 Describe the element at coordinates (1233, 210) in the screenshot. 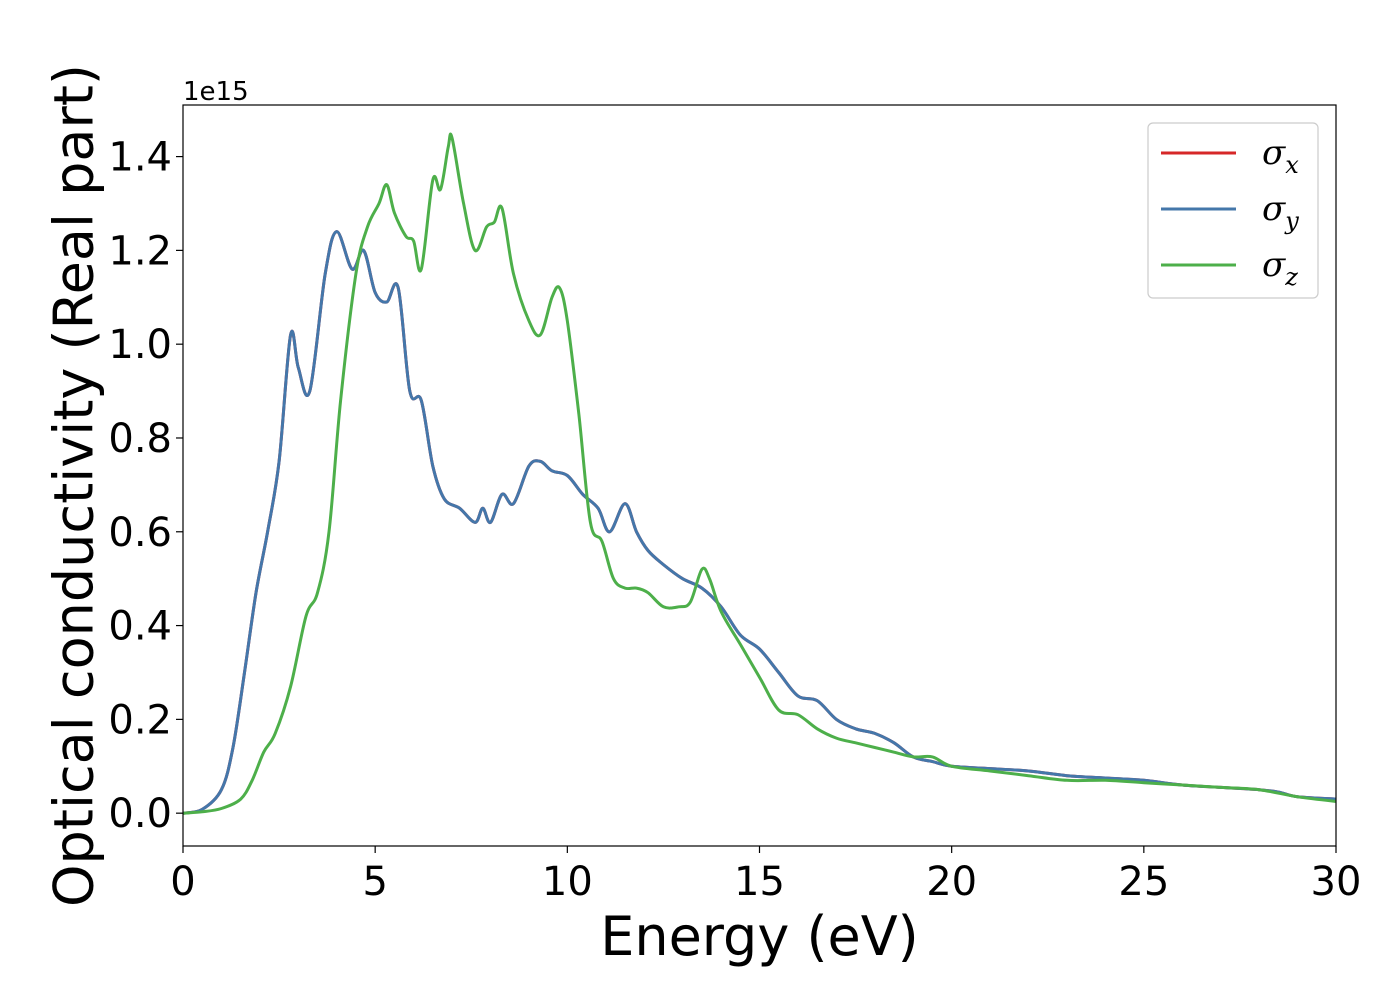

I see `legend: σx σy σz` at that location.